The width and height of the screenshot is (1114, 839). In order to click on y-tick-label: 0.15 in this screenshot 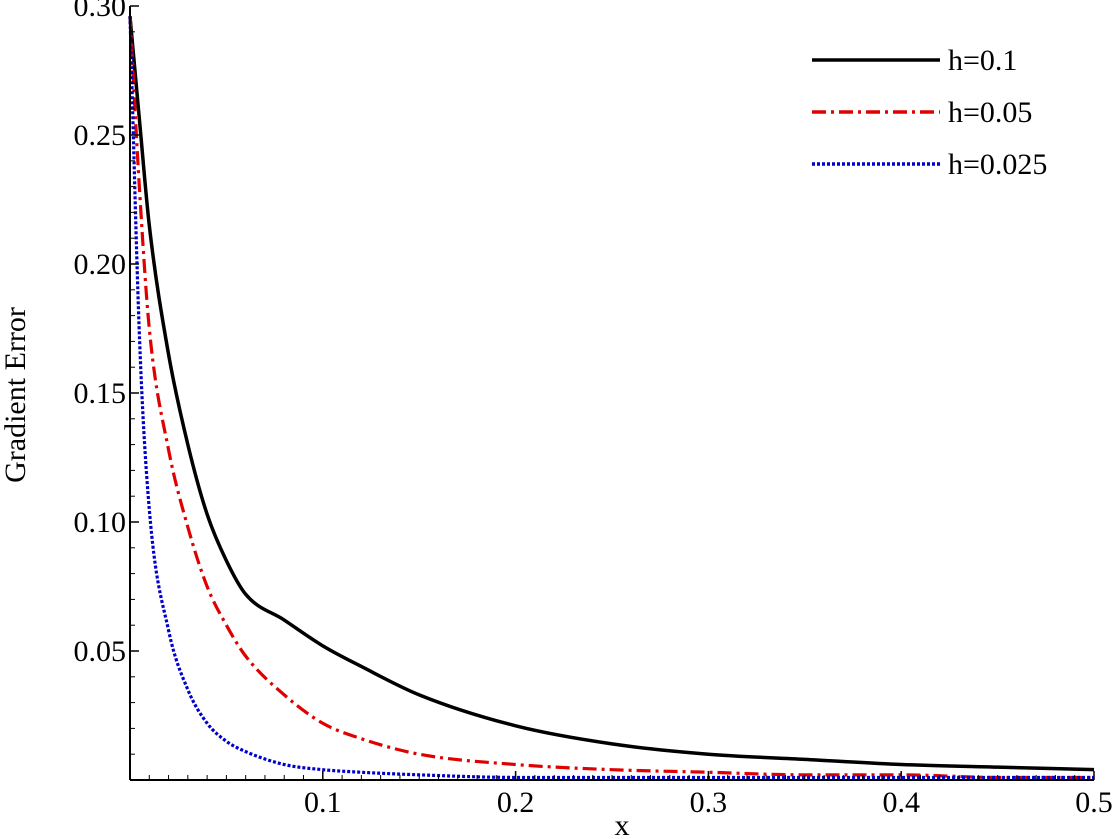, I will do `click(100, 393)`.